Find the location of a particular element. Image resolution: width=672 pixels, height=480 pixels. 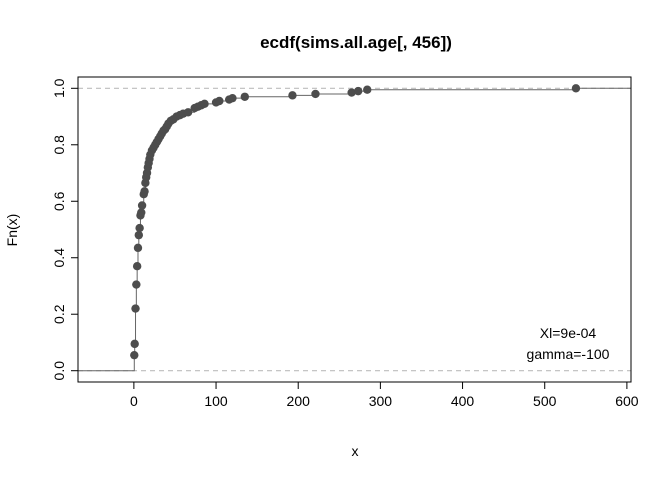

x-tick-label-5: 500 is located at coordinates (545, 401).